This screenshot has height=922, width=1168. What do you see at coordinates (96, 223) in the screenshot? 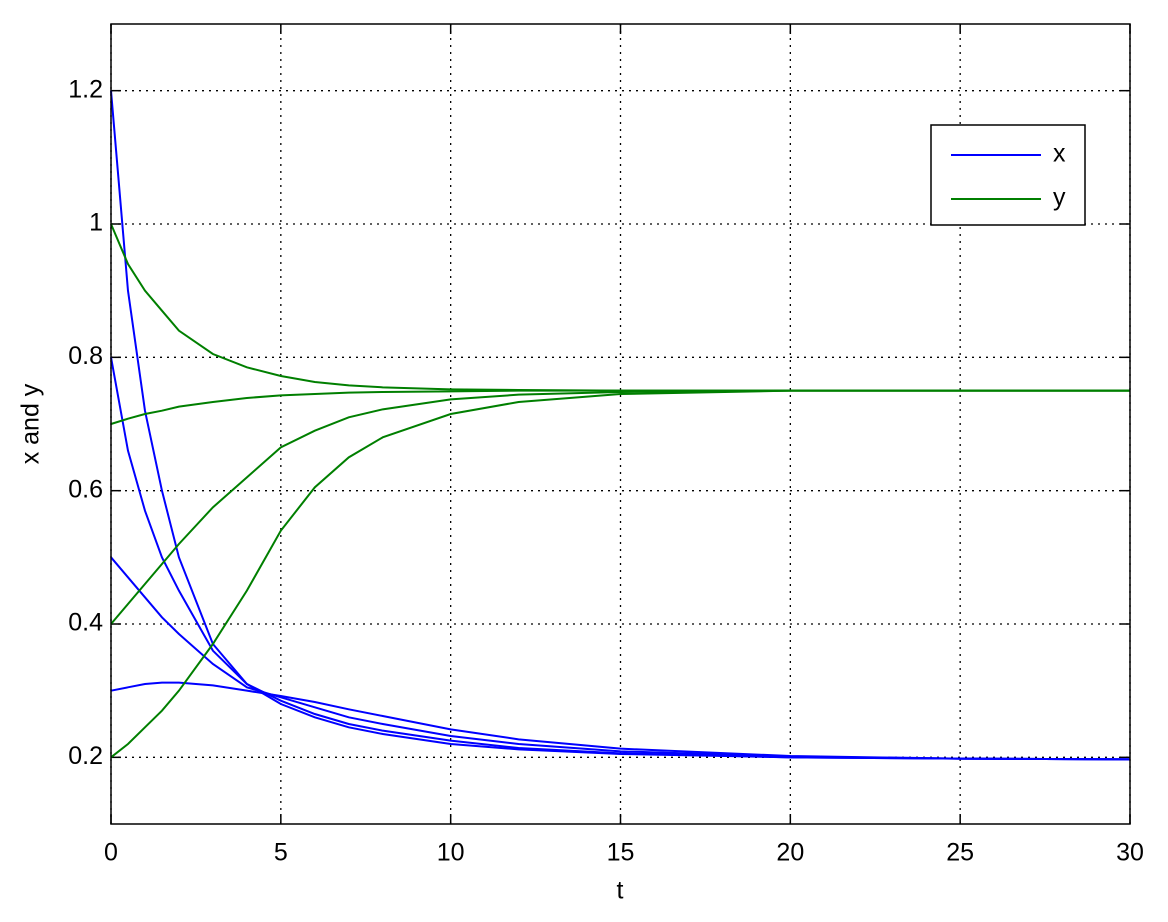
I see `y-tick-label: 1` at bounding box center [96, 223].